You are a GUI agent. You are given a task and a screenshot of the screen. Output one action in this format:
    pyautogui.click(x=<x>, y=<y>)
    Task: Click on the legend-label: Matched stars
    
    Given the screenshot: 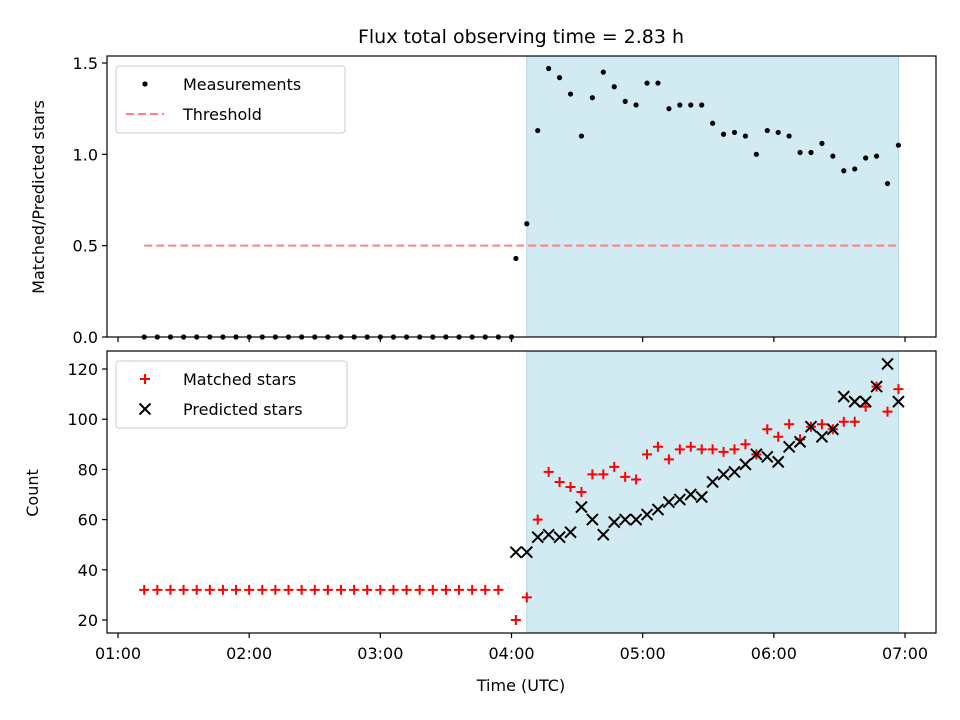 What is the action you would take?
    pyautogui.click(x=239, y=379)
    